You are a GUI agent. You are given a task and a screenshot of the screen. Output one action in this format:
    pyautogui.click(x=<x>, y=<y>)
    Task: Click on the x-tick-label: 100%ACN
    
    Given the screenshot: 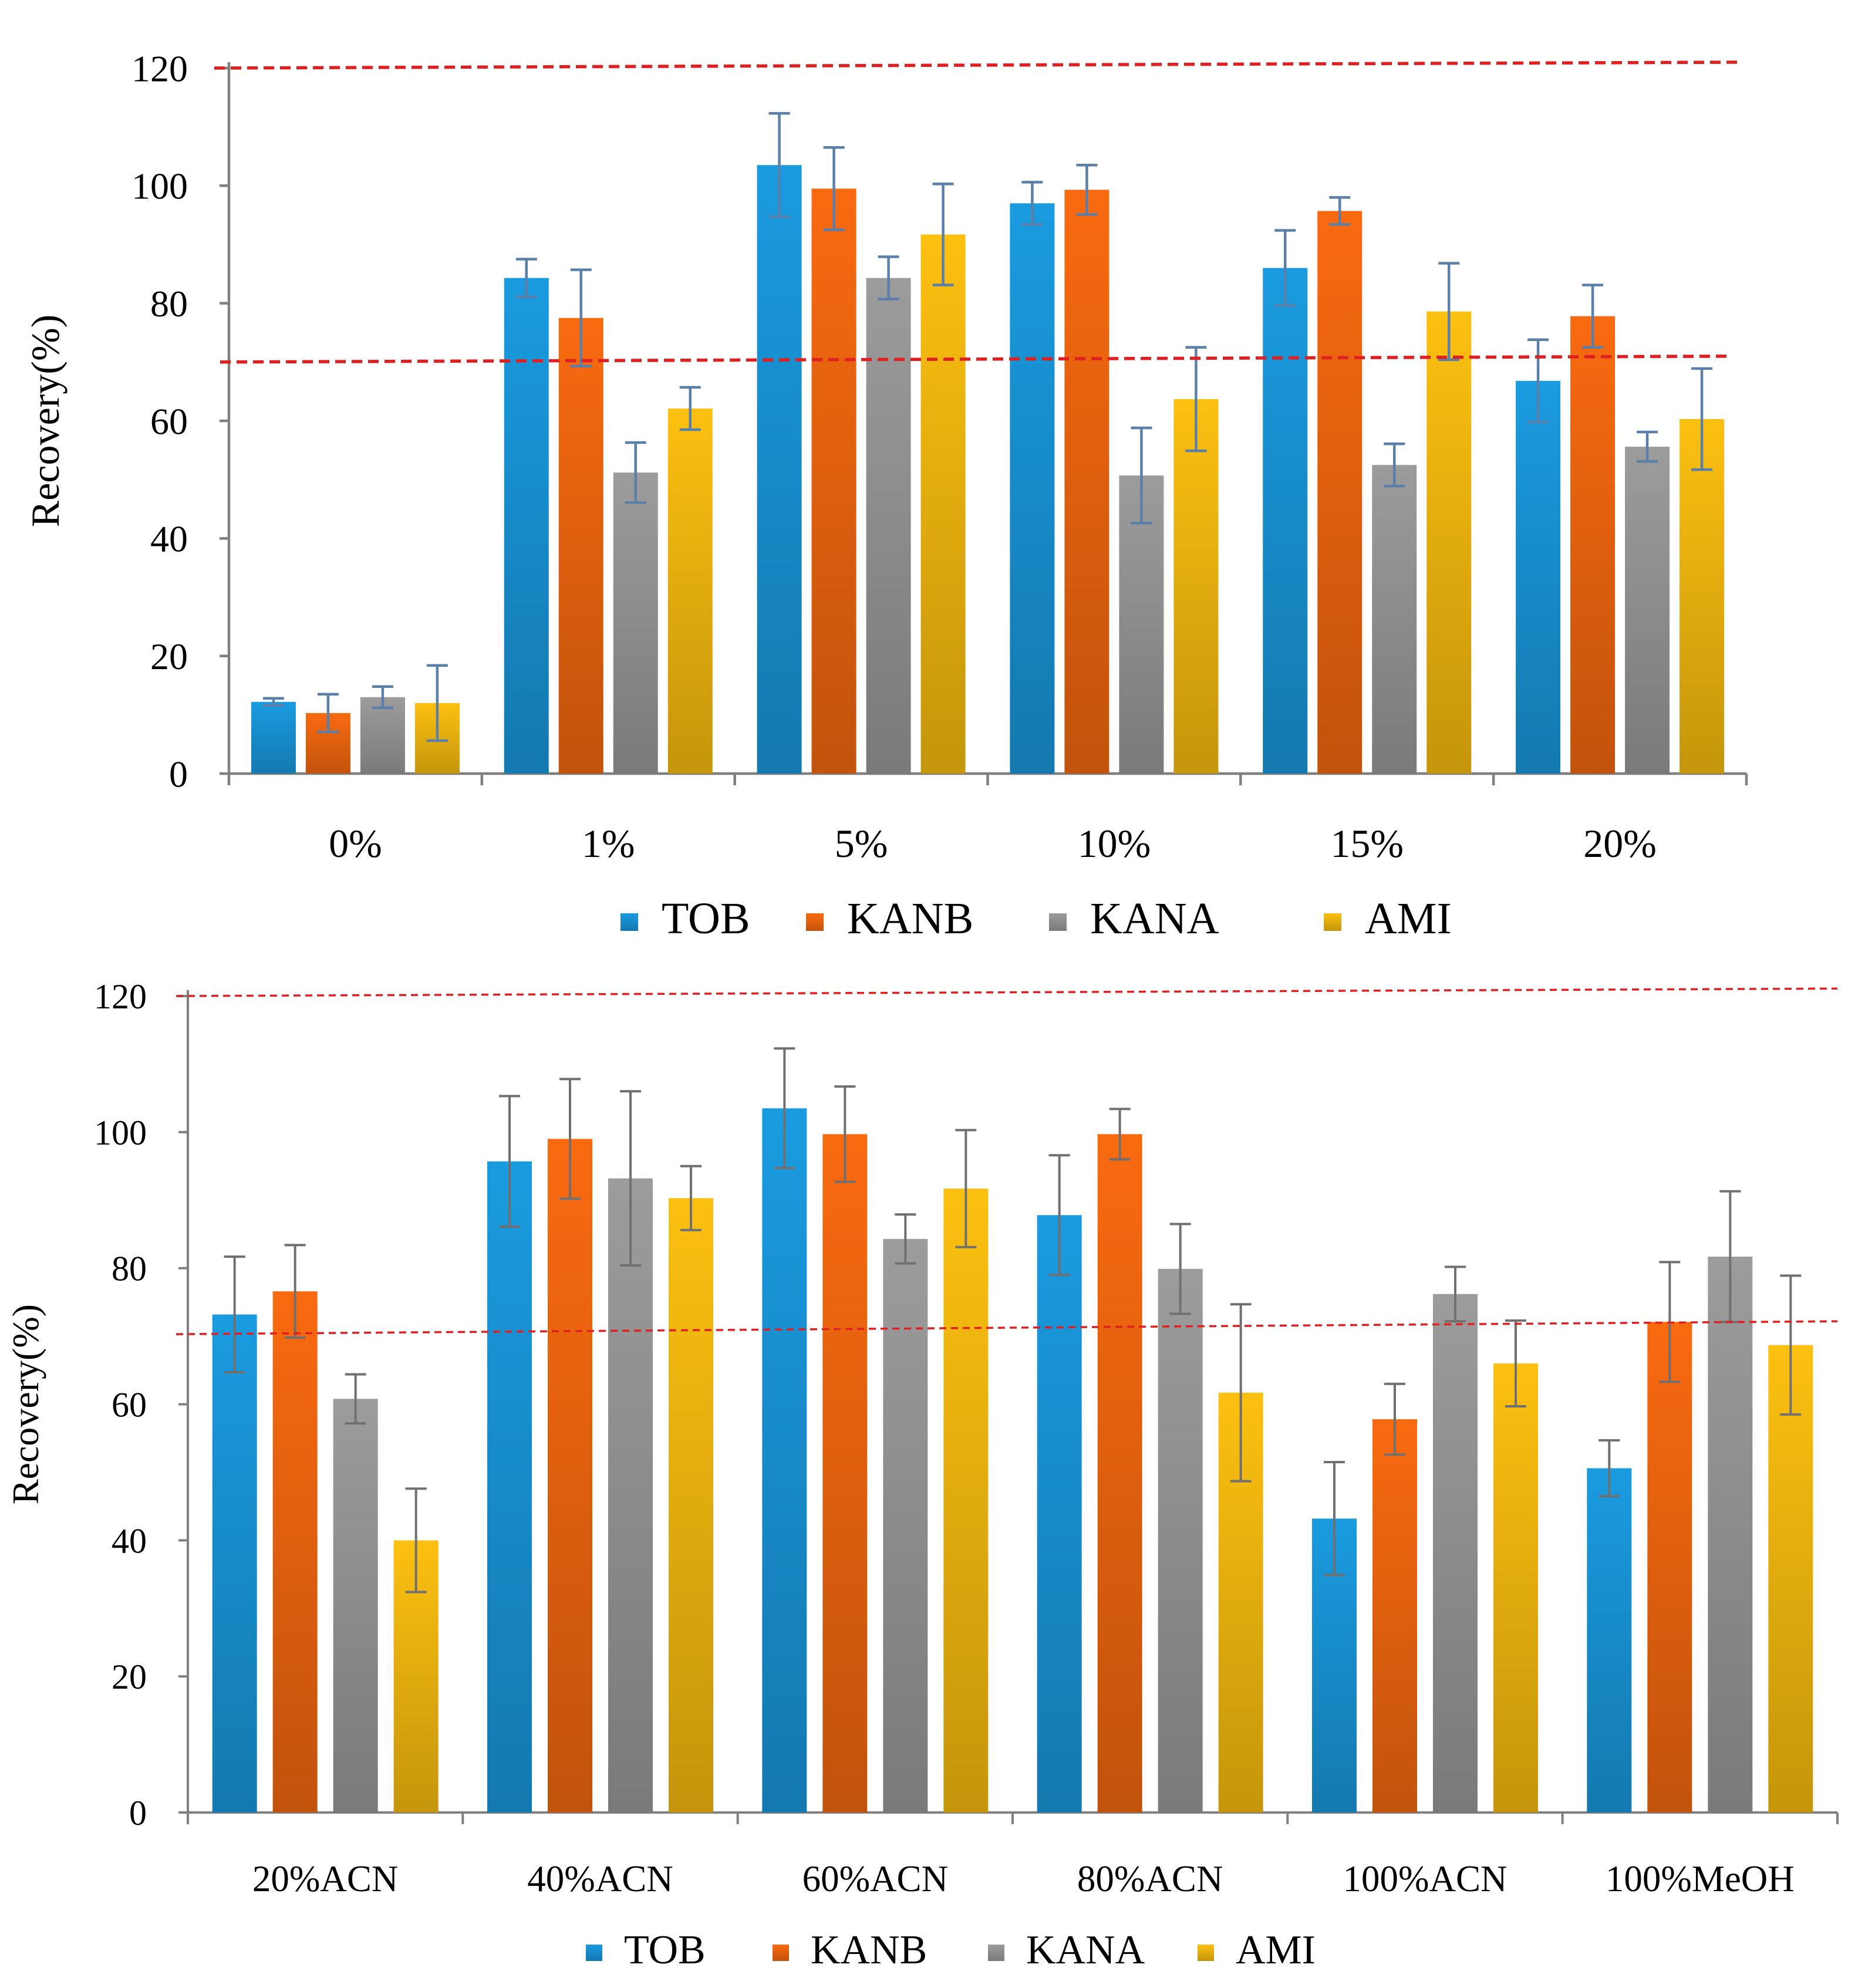 What is the action you would take?
    pyautogui.click(x=1425, y=1878)
    